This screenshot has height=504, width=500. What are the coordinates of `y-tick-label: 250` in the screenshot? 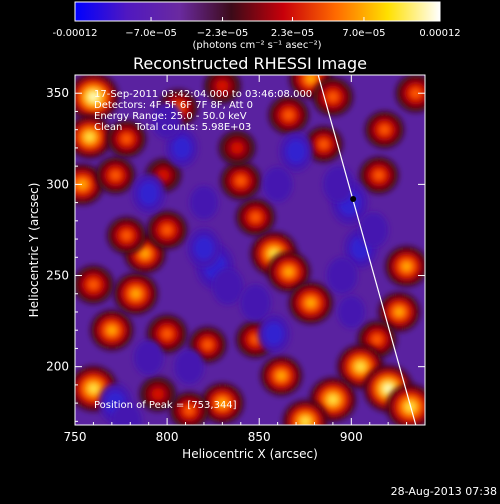 It's located at (57, 276).